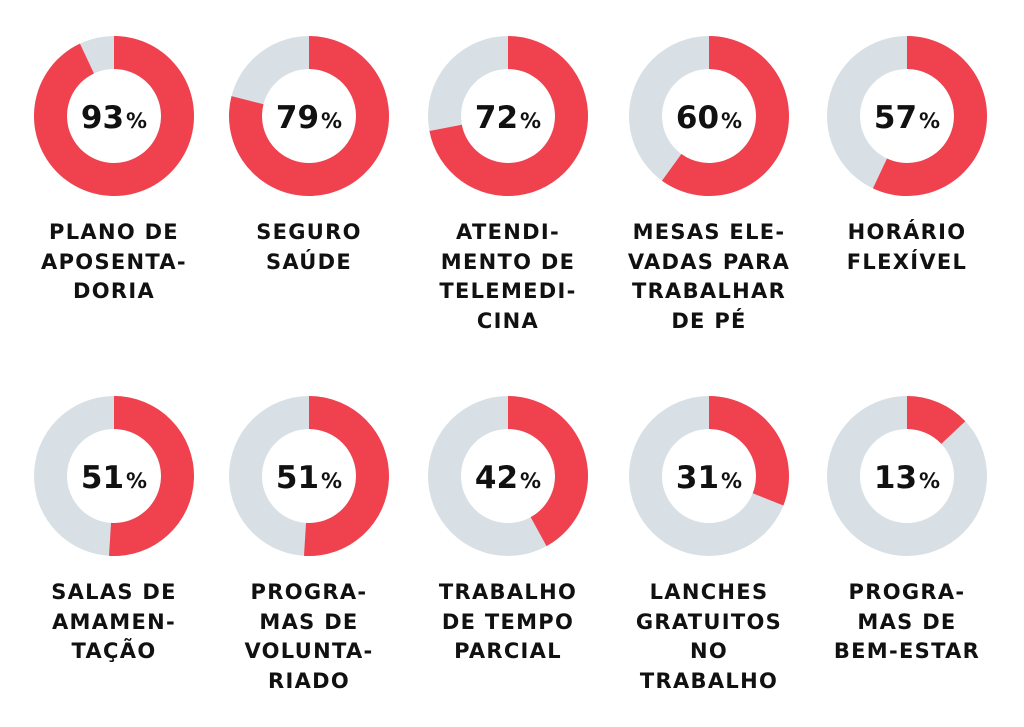  What do you see at coordinates (508, 320) in the screenshot?
I see `label-line: CINA` at bounding box center [508, 320].